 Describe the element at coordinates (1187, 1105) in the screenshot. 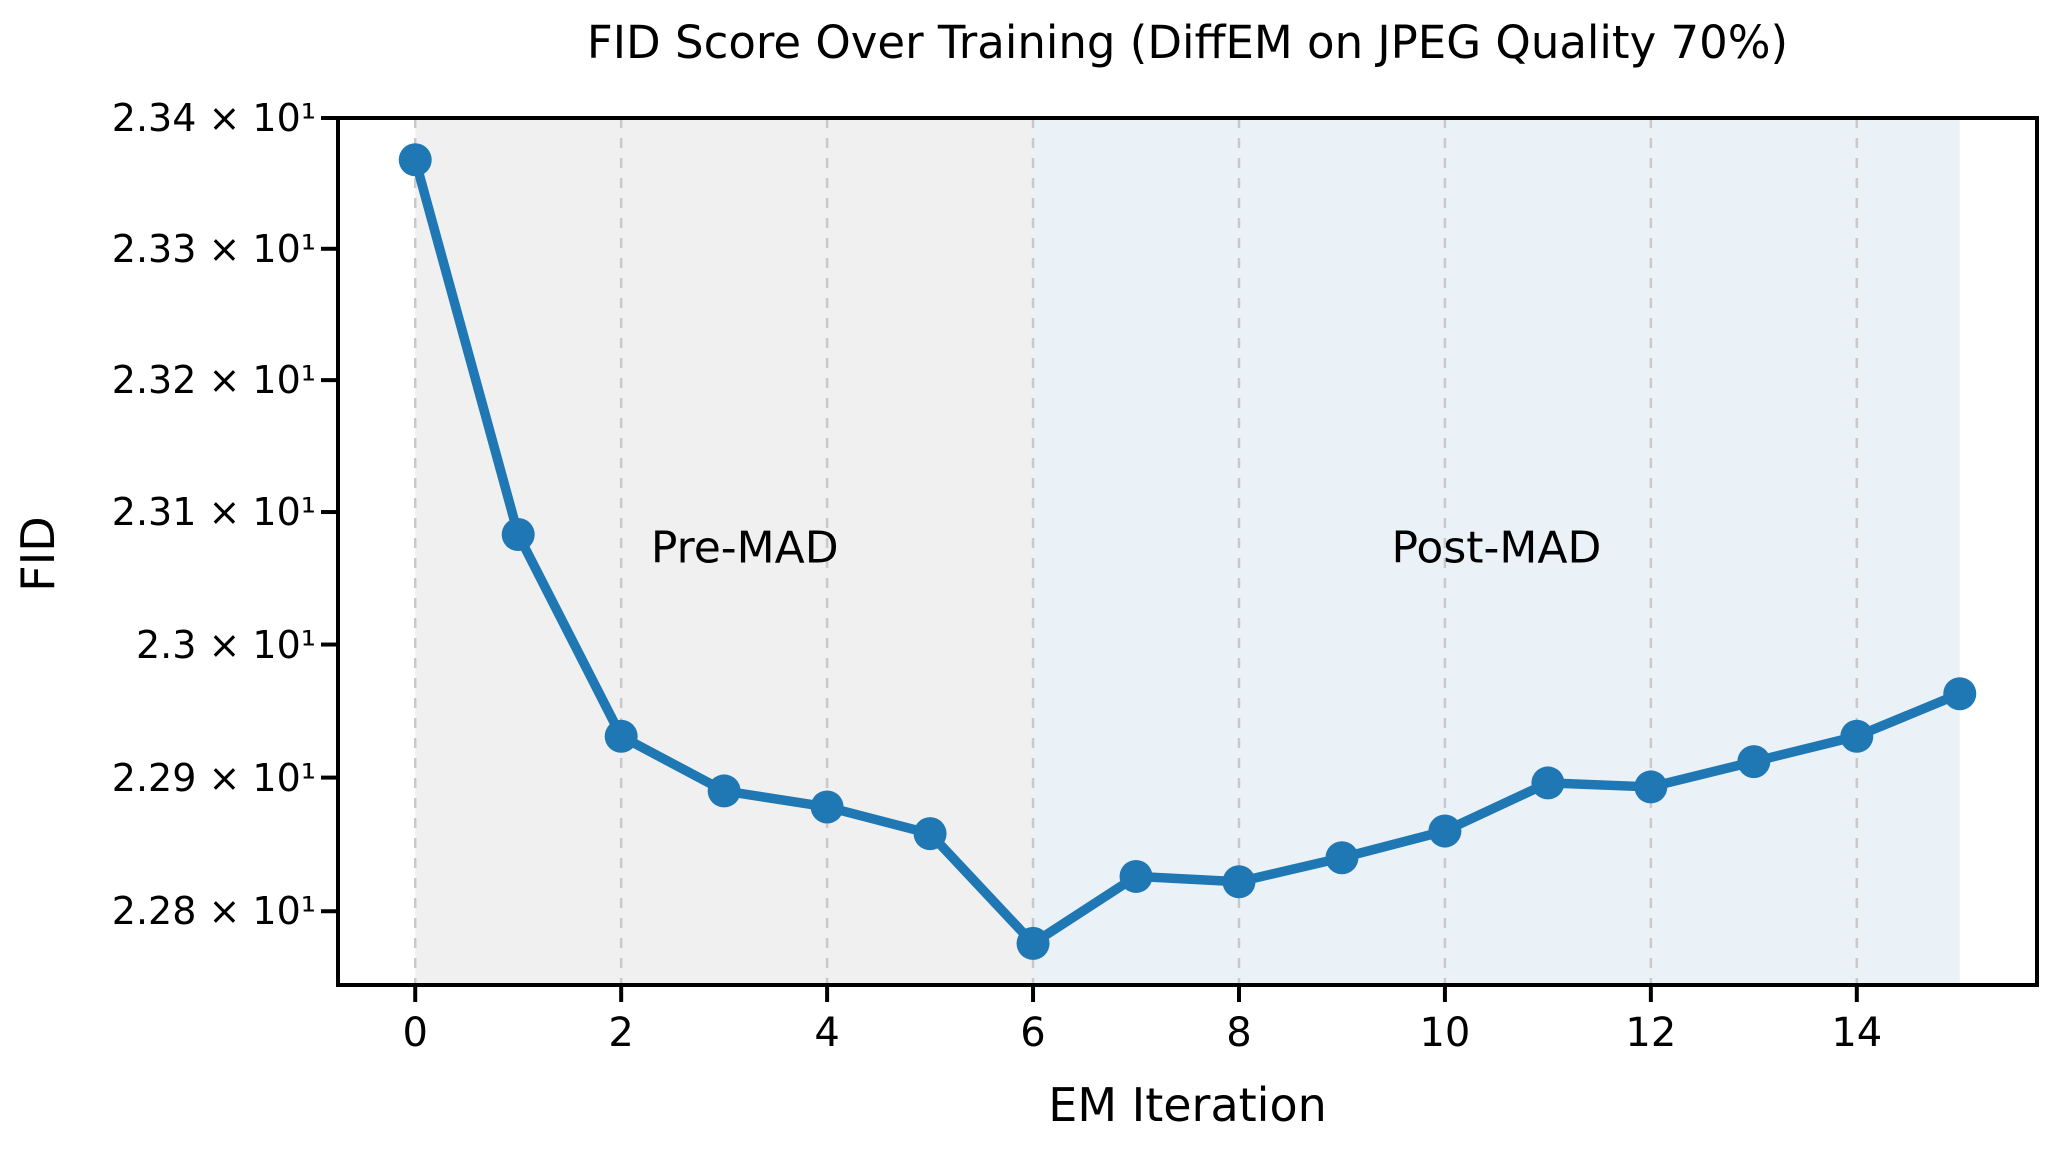

I see `x-axis-label: EM Iteration` at that location.